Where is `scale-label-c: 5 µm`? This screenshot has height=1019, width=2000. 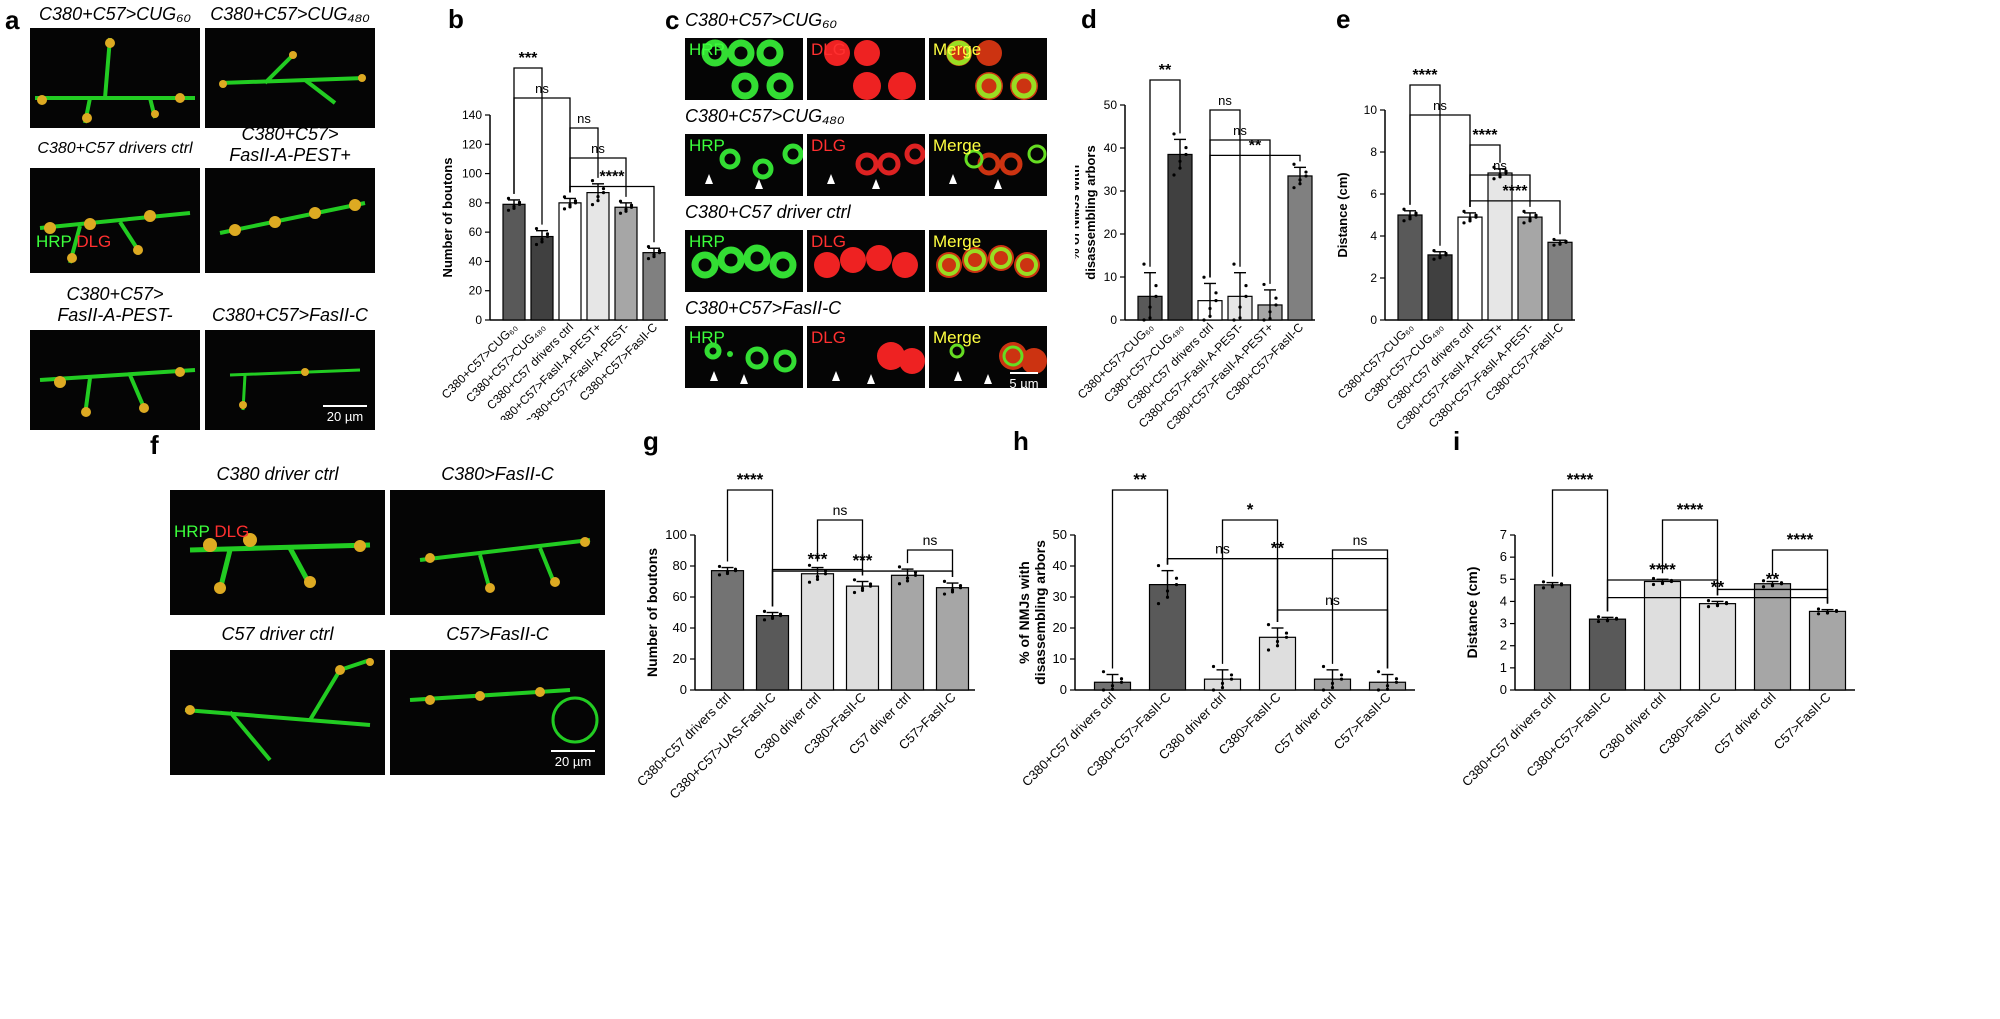 scale-label-c: 5 µm is located at coordinates (1024, 383).